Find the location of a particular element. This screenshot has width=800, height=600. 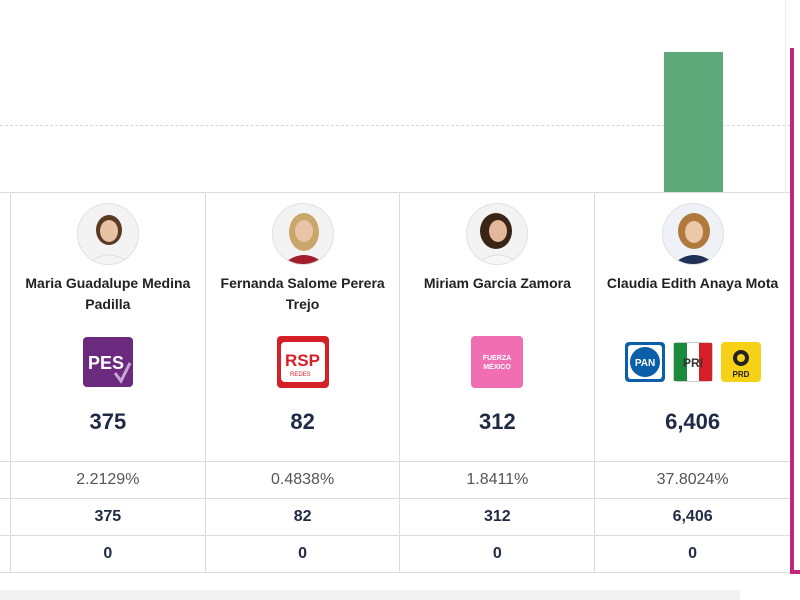

candidate-name: Claudia Edith Anaya Mota is located at coordinates (692, 283).